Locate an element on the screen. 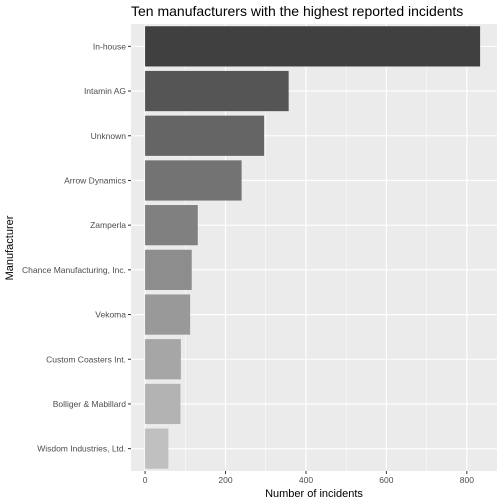 The width and height of the screenshot is (504, 504). y-axis-title: Manufacturer is located at coordinates (10, 247).